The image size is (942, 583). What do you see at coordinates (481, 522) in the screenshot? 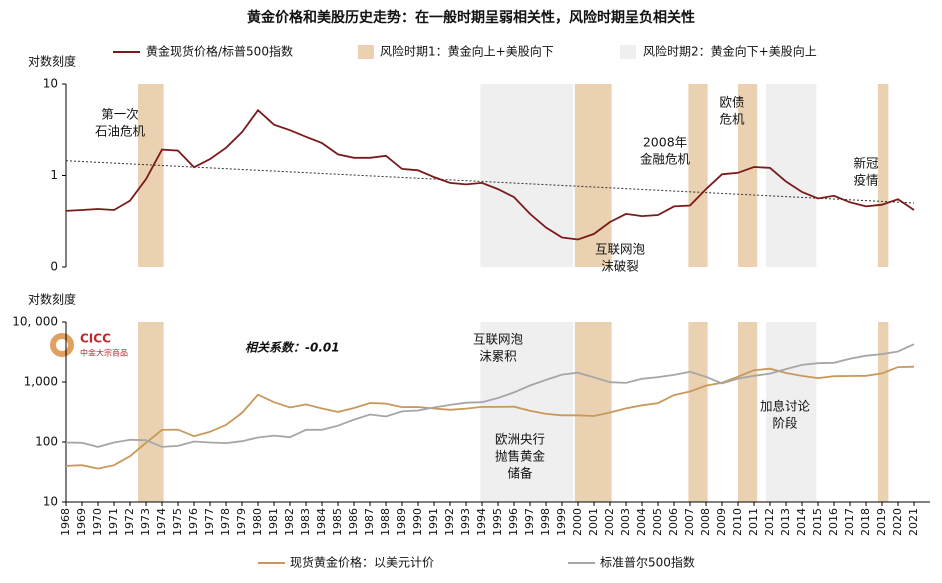
I see `x-tick-label: 1994` at bounding box center [481, 522].